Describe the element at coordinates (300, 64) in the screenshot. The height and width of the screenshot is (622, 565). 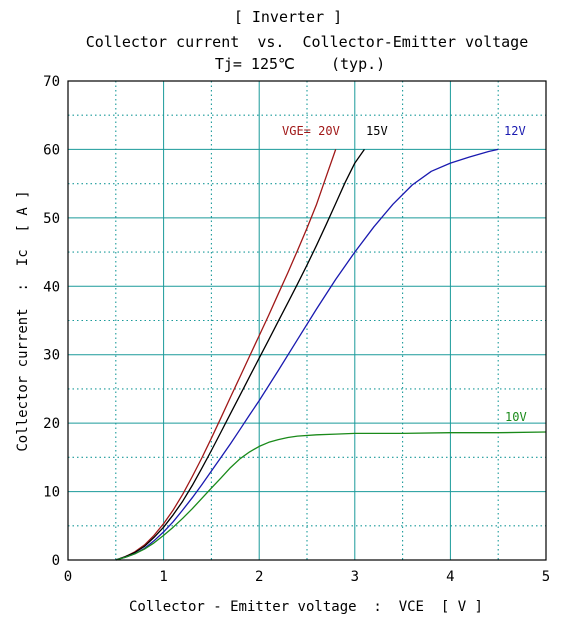
I see `chart-condition: Tj= 125℃ (typ.)` at that location.